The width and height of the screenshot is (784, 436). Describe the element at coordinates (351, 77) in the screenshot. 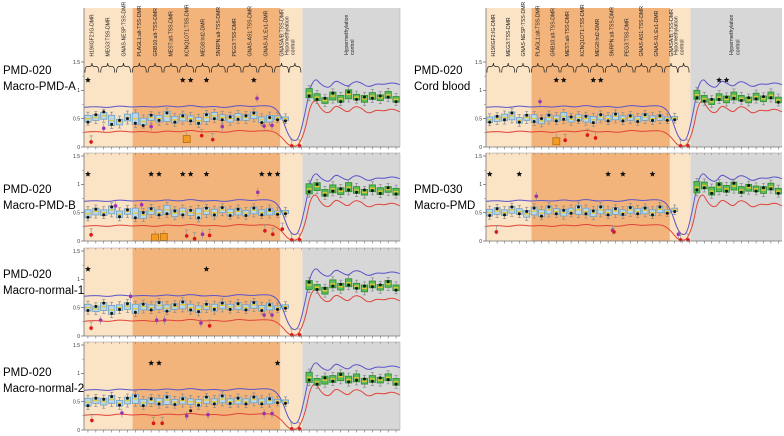

I see `region-gray` at that location.